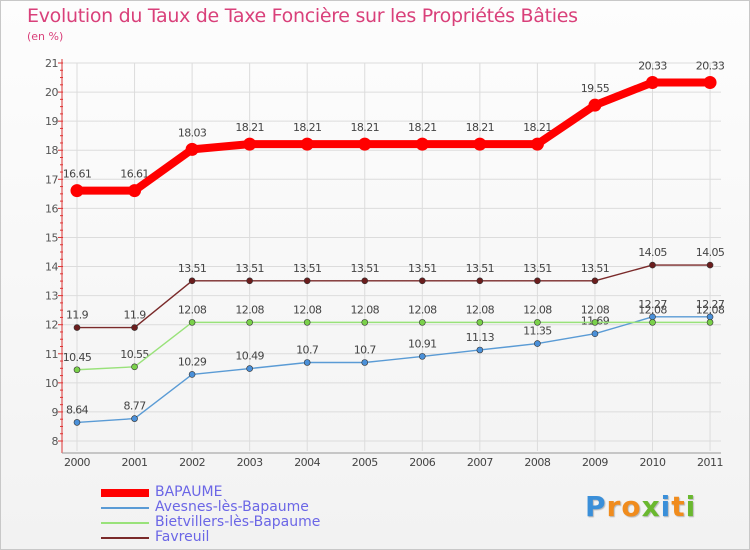 The image size is (750, 550). I want to click on legend-item: Avesnes-lès-Bapaume, so click(210, 507).